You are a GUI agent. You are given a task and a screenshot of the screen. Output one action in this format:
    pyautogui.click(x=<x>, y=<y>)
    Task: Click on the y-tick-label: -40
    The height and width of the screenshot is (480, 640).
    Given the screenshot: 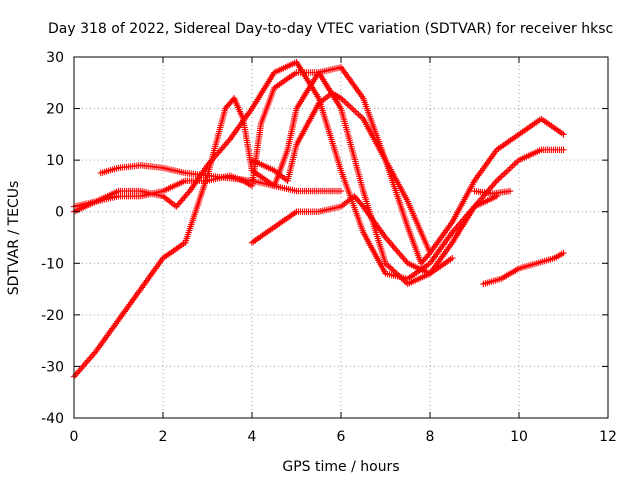 What is the action you would take?
    pyautogui.click(x=52, y=419)
    